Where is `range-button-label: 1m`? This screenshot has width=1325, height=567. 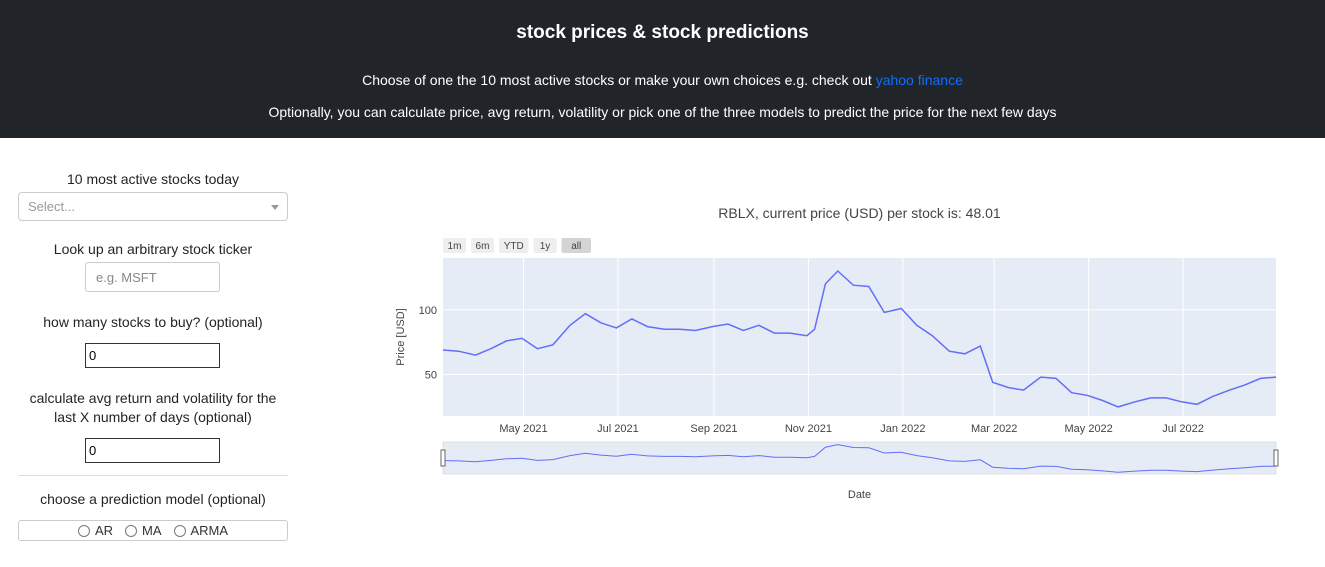
range-button-label: 1m is located at coordinates (455, 246).